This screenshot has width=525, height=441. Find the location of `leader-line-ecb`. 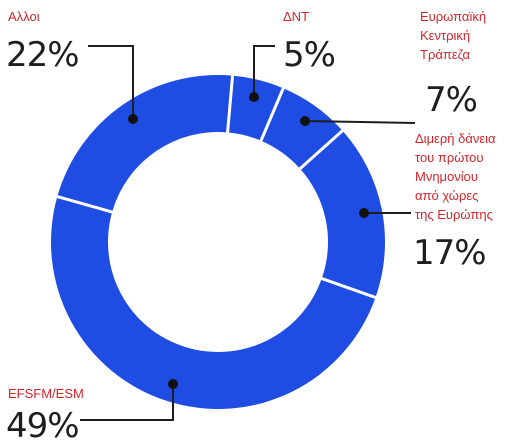

leader-line-ecb is located at coordinates (360, 122).